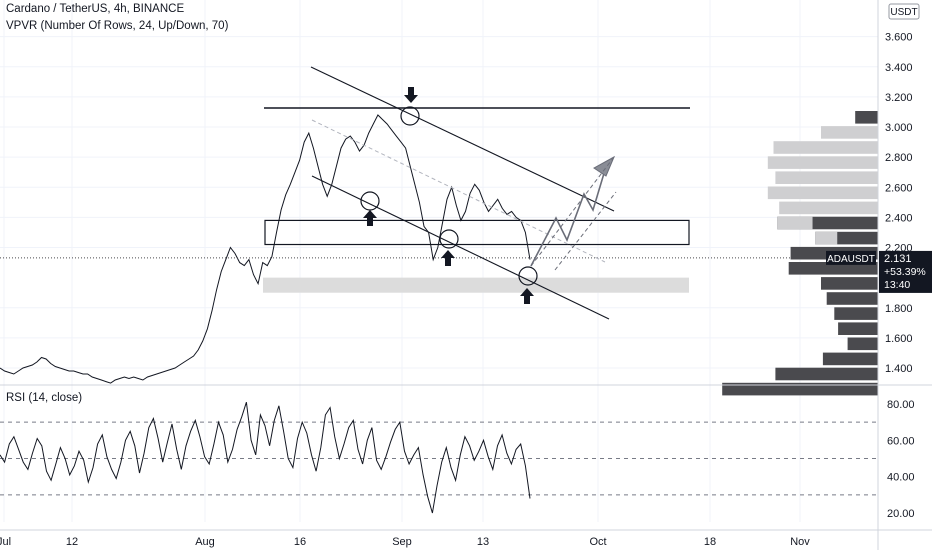 The image size is (932, 555). Describe the element at coordinates (899, 98) in the screenshot. I see `price-tick-label: 3.200` at that location.